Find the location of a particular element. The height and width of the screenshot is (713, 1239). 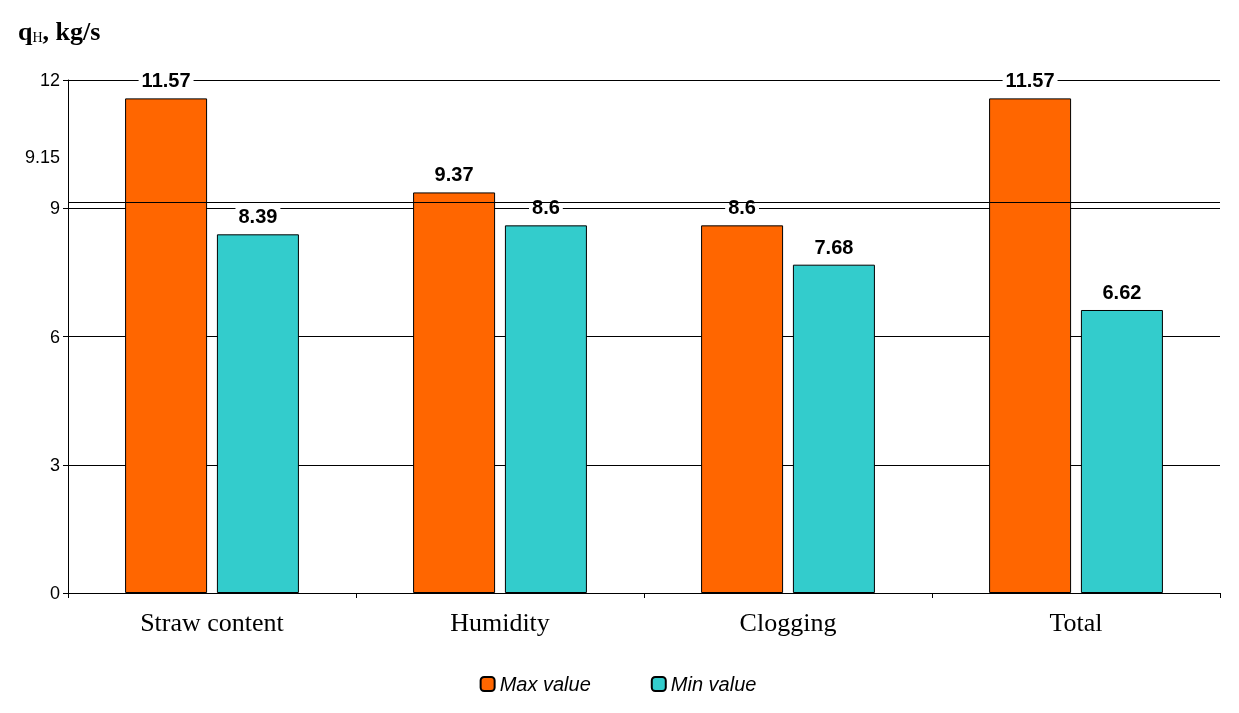

x-tick-label: Total is located at coordinates (1076, 622).